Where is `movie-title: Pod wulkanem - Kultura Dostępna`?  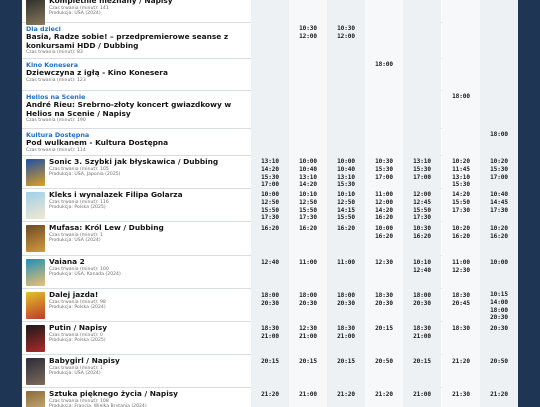 movie-title: Pod wulkanem - Kultura Dostępna is located at coordinates (97, 142).